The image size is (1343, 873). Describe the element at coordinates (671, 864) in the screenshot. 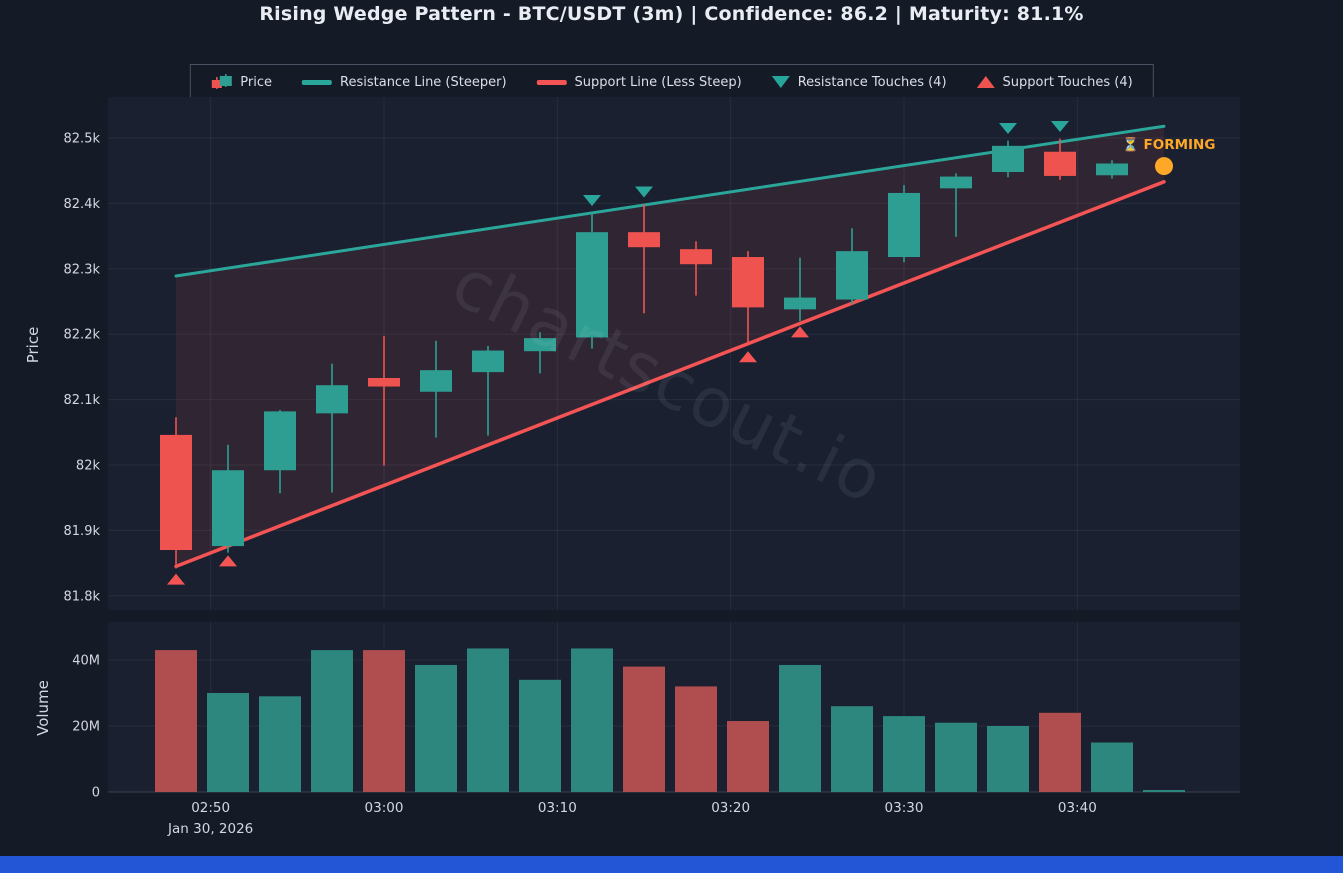

I see `bottom-accent-strip` at that location.